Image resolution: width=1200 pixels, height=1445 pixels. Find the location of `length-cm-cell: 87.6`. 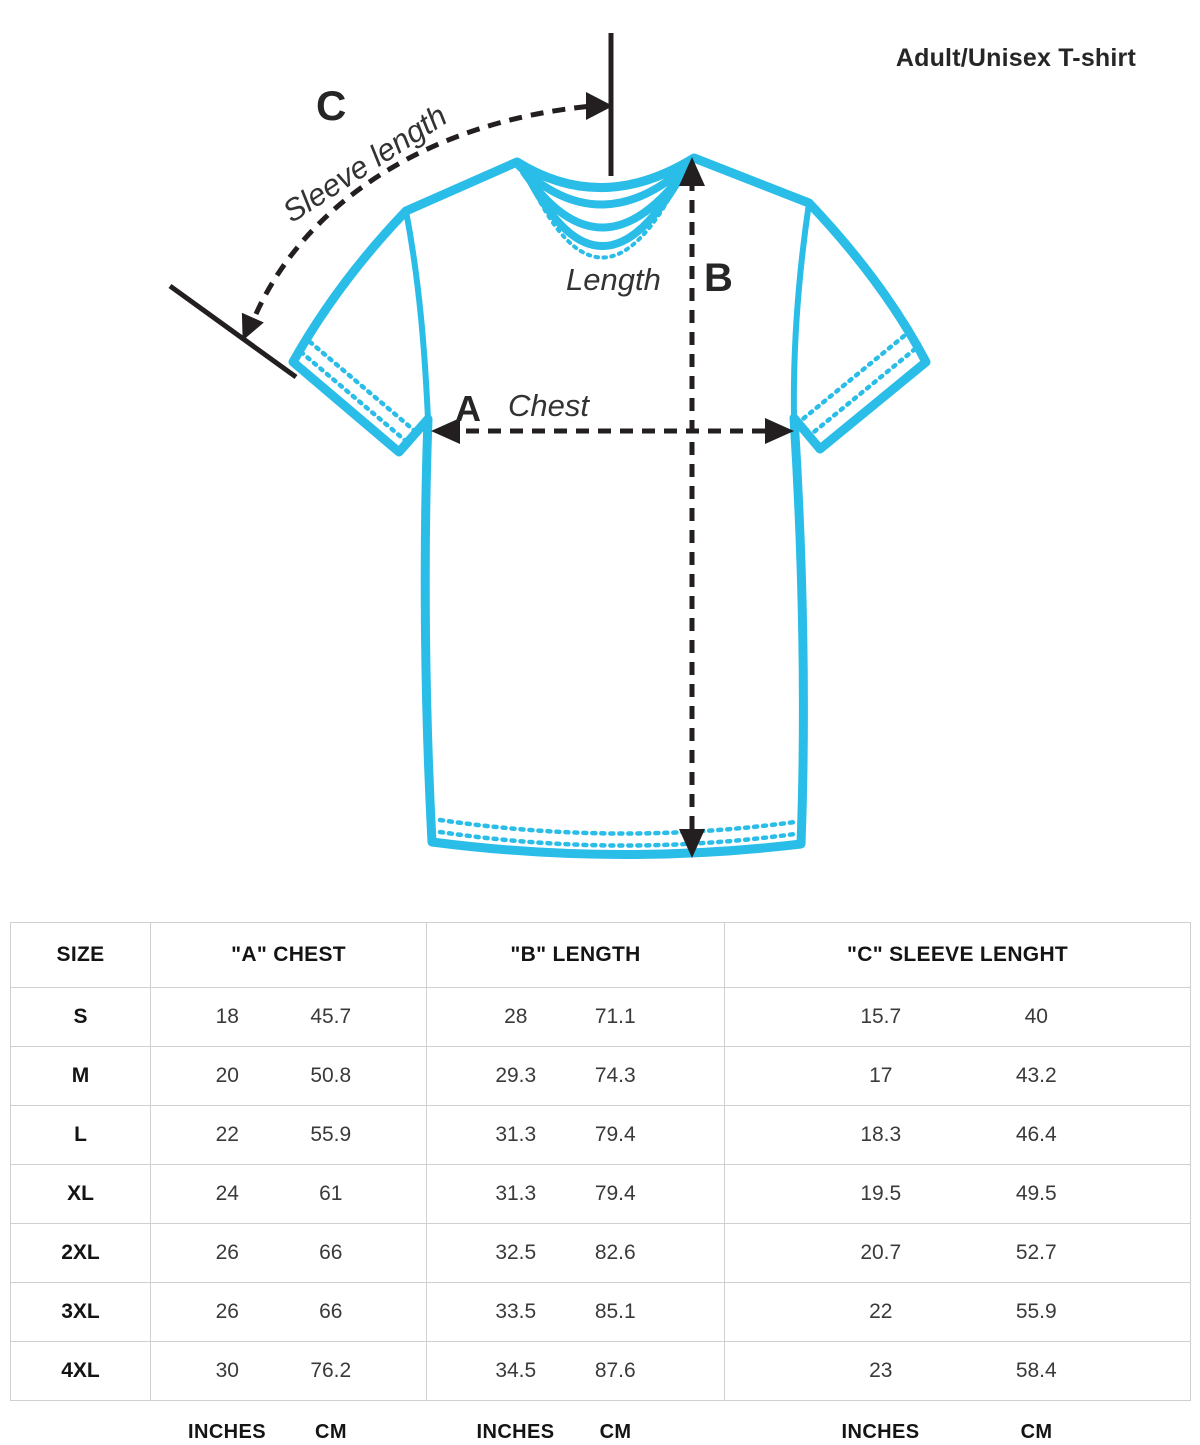

length-cm-cell: 87.6 is located at coordinates (650, 1371).